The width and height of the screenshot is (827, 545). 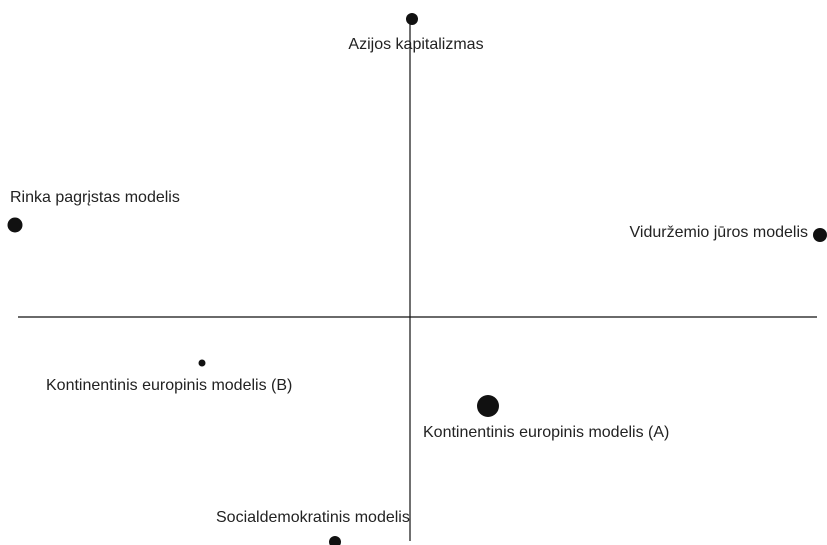 I want to click on node-label: Kontinentinis europinis modelis (B), so click(x=169, y=385).